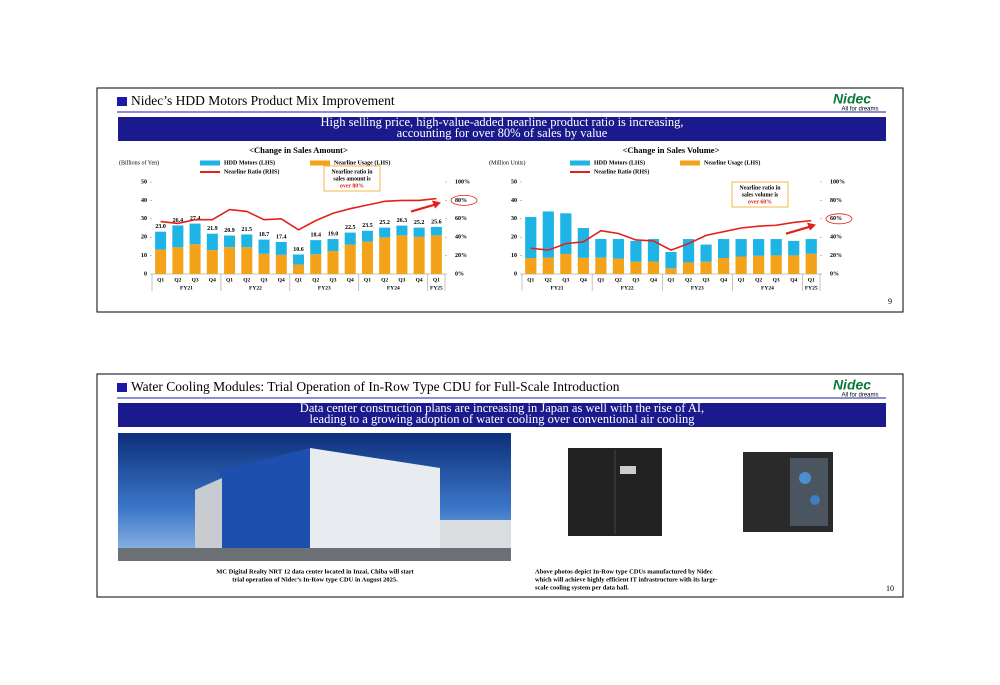 This screenshot has height=685, width=1000. What do you see at coordinates (836, 219) in the screenshot?
I see `y2-tick-label: 60%` at bounding box center [836, 219].